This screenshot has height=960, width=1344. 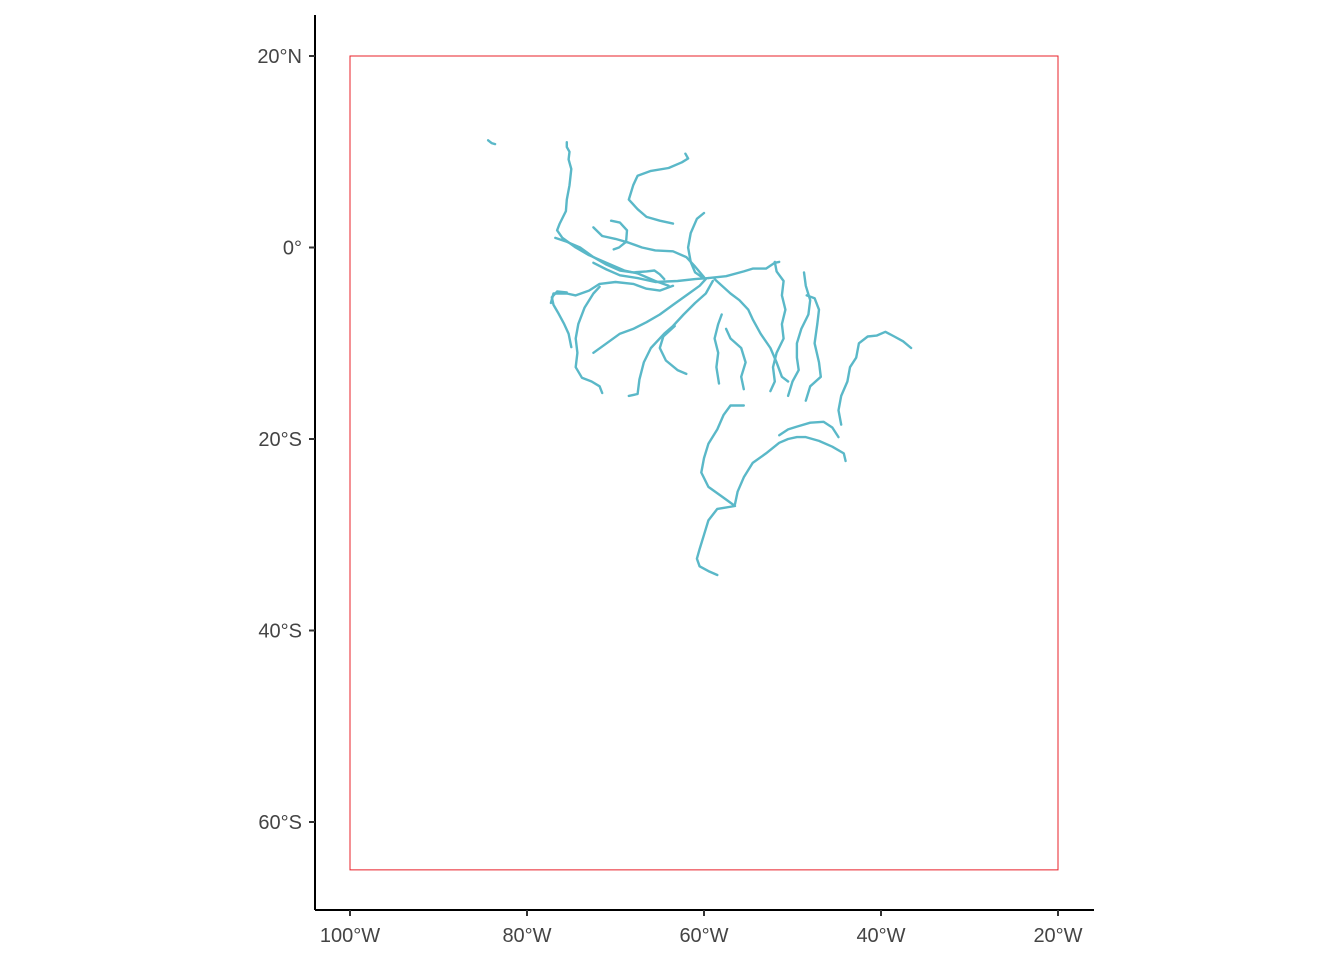 I want to click on river-sao-francisco, so click(x=875, y=378).